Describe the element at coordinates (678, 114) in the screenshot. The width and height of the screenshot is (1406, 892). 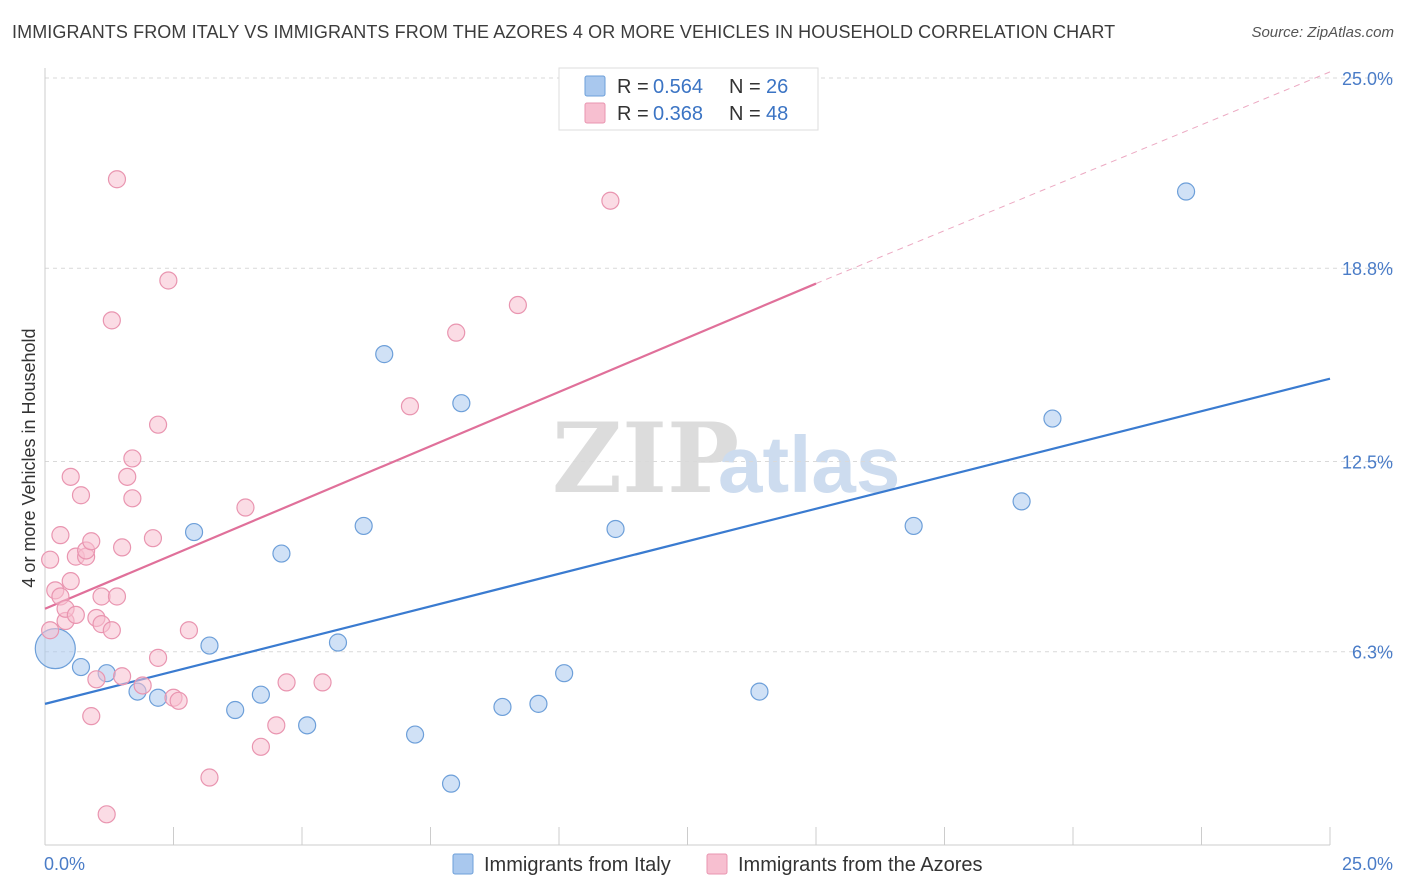
I see `legend-azores-r-value: 0.368` at that location.